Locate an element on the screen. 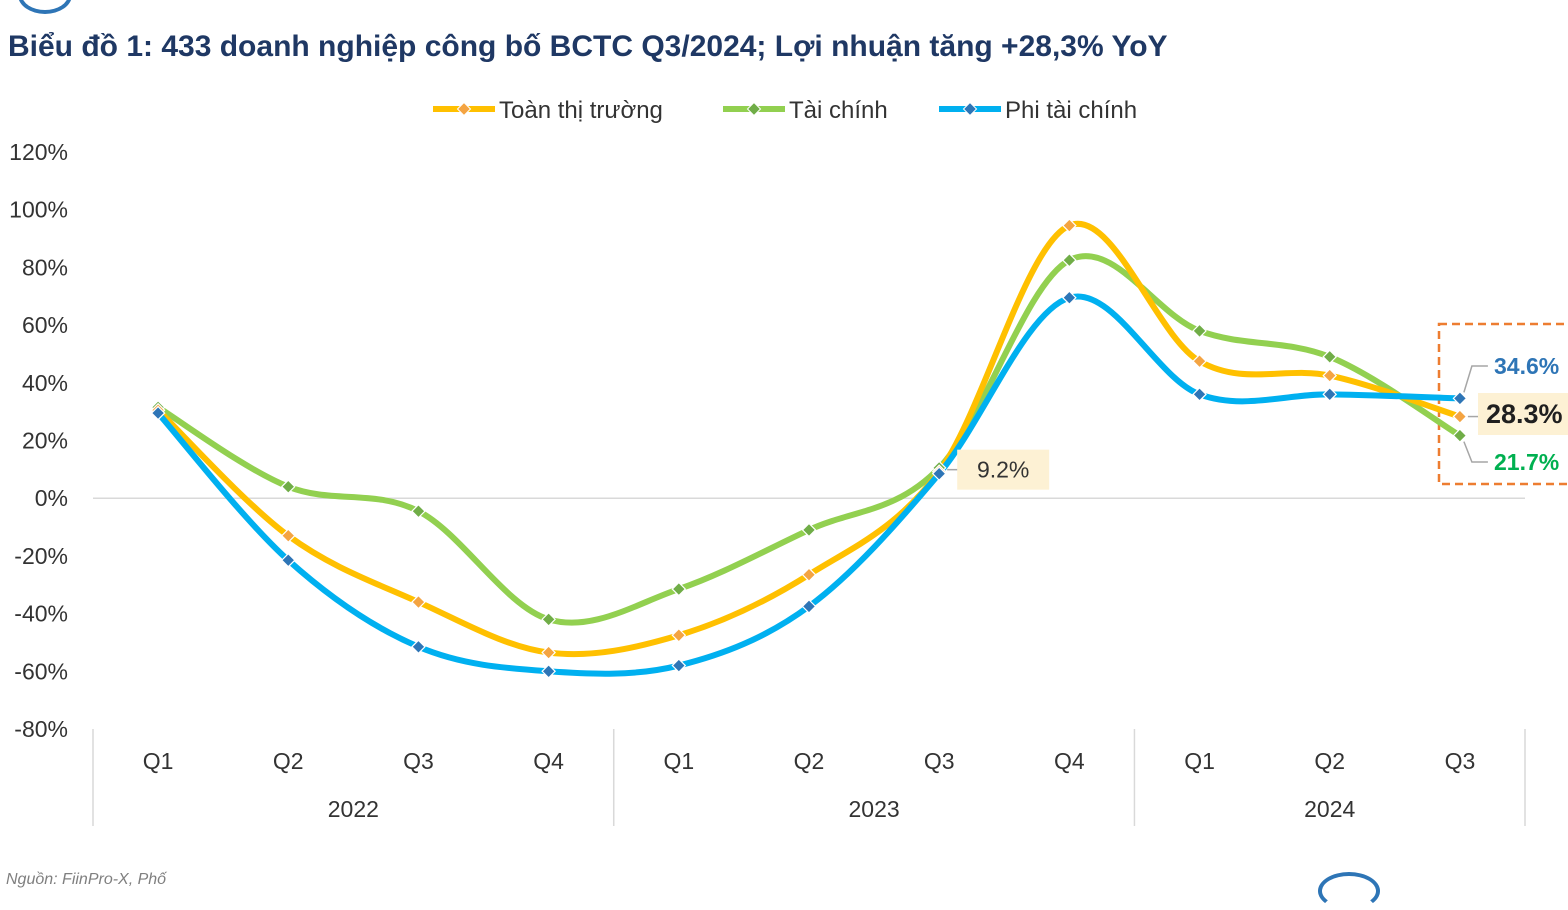 The width and height of the screenshot is (1568, 910). y-tick-label: 60% is located at coordinates (45, 325).